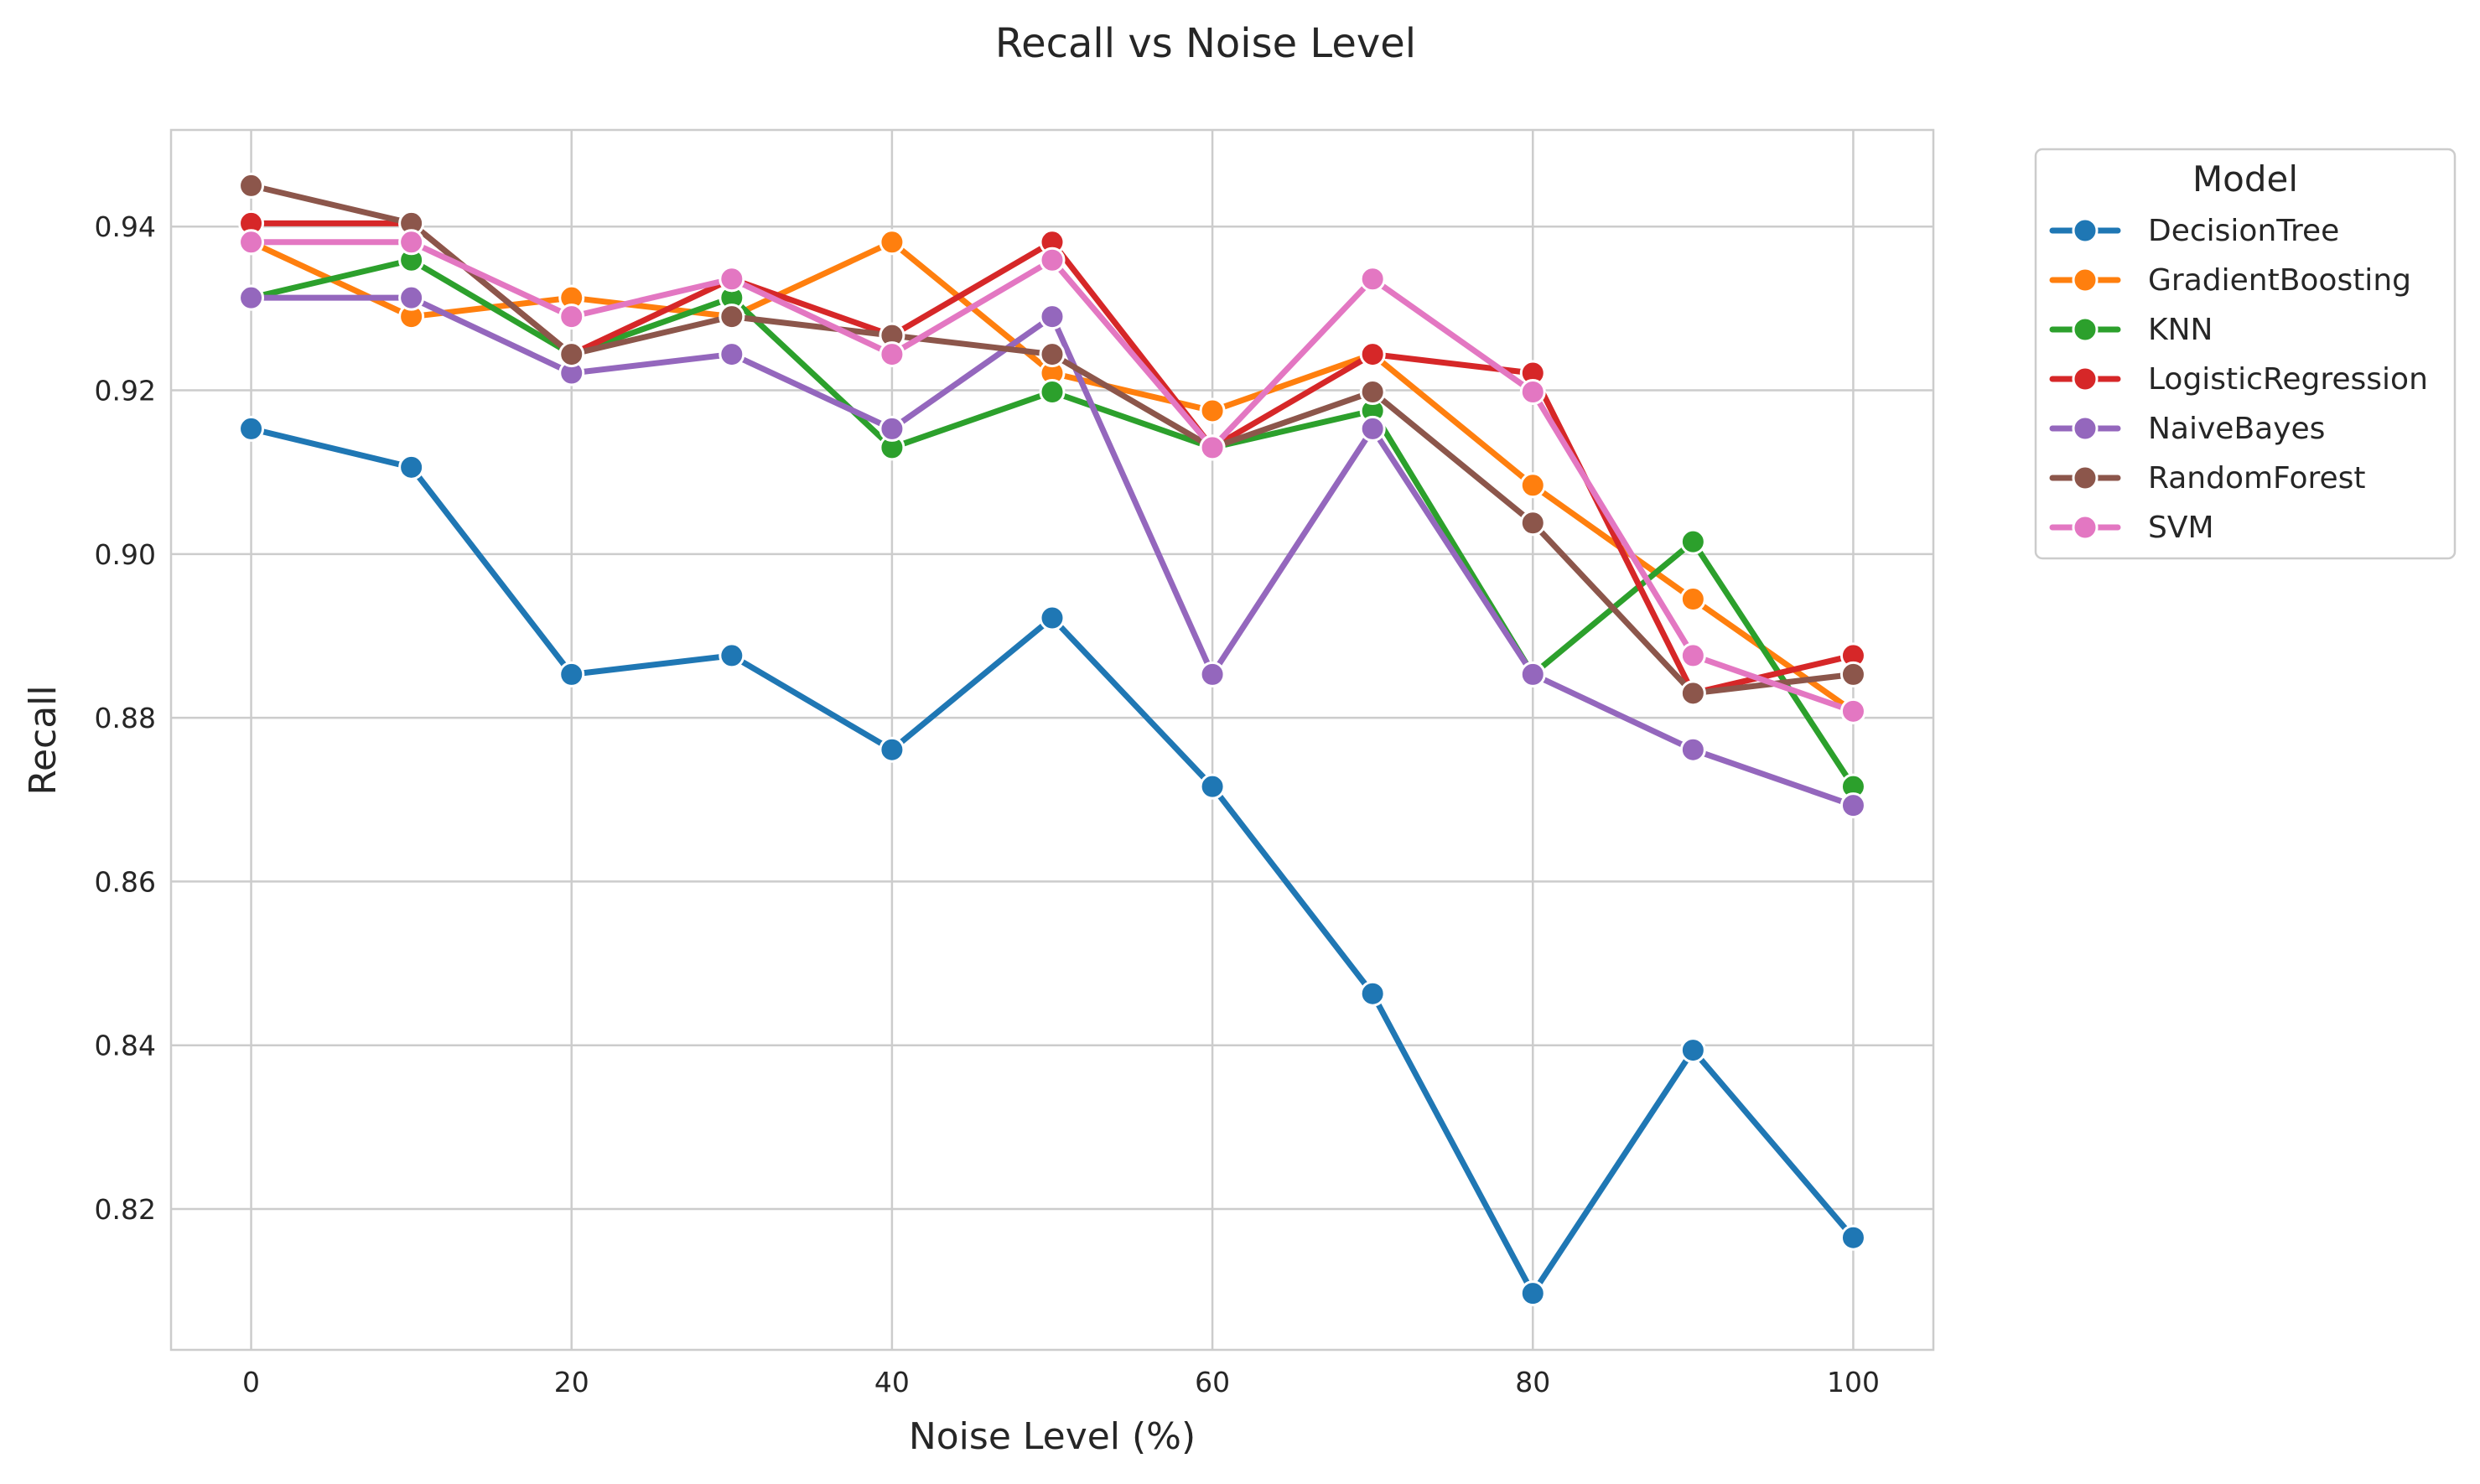  What do you see at coordinates (1052, 1436) in the screenshot?
I see `x-axis-label: Noise Level (%)` at bounding box center [1052, 1436].